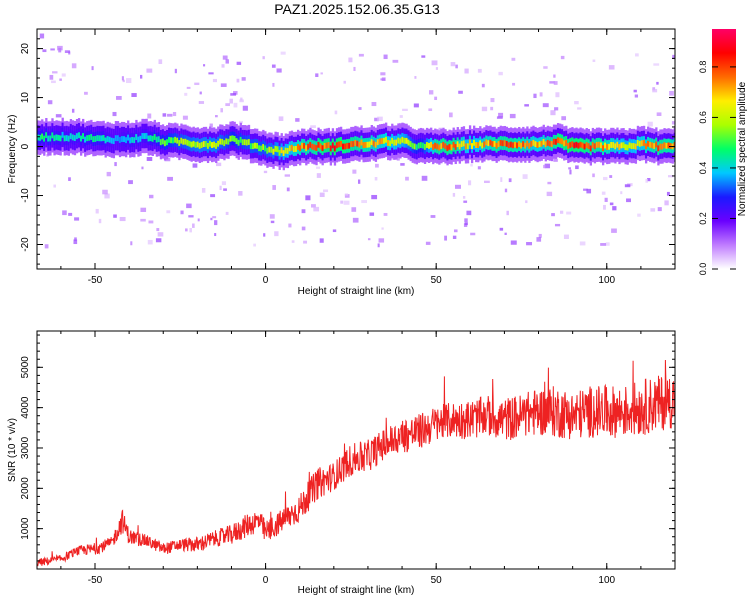  Describe the element at coordinates (25, 447) in the screenshot. I see `snr-ytick-label: 3000` at that location.